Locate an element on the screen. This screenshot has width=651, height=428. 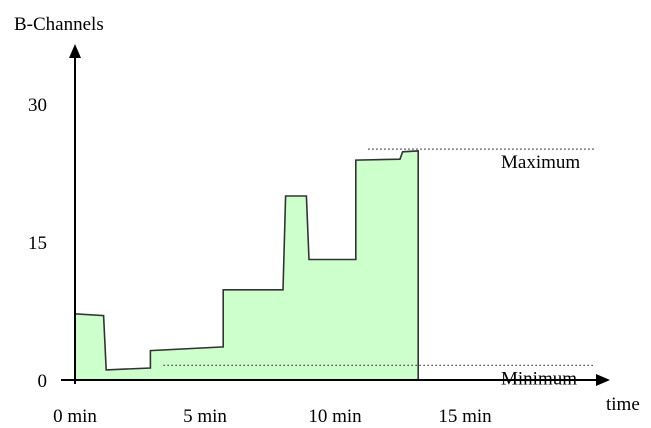
minimum-reference-label: Minimum is located at coordinates (539, 378).